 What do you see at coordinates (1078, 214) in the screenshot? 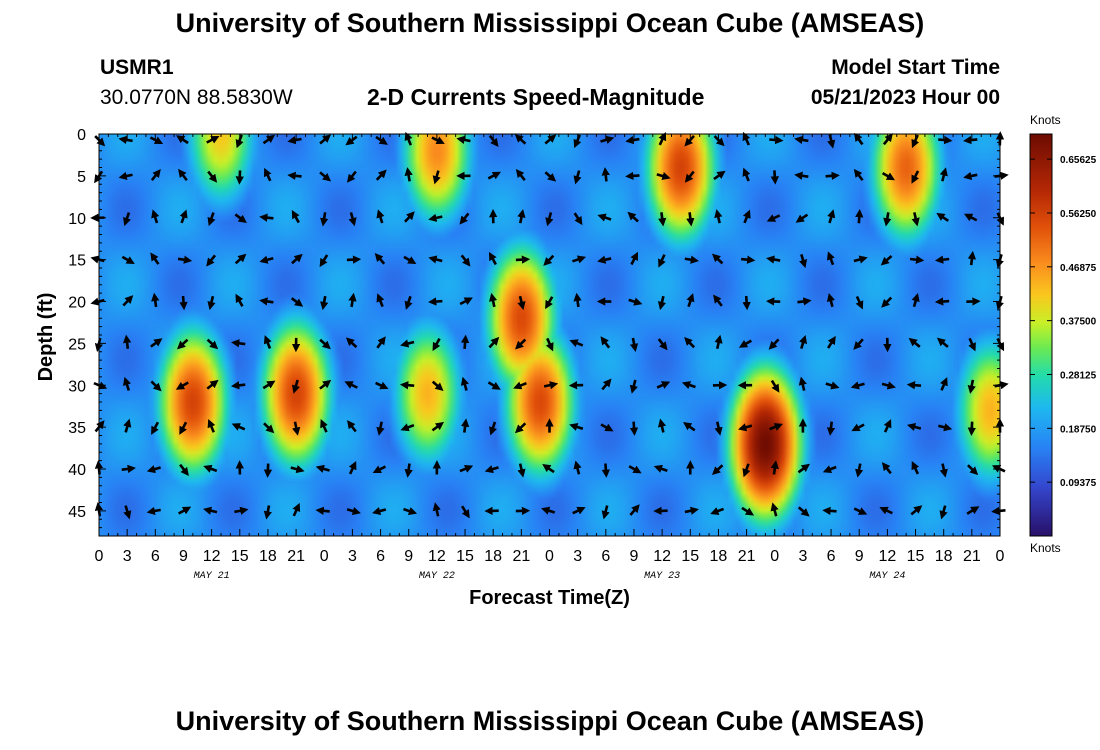
I see `colorbar-tick-label: 0.56250` at bounding box center [1078, 214].